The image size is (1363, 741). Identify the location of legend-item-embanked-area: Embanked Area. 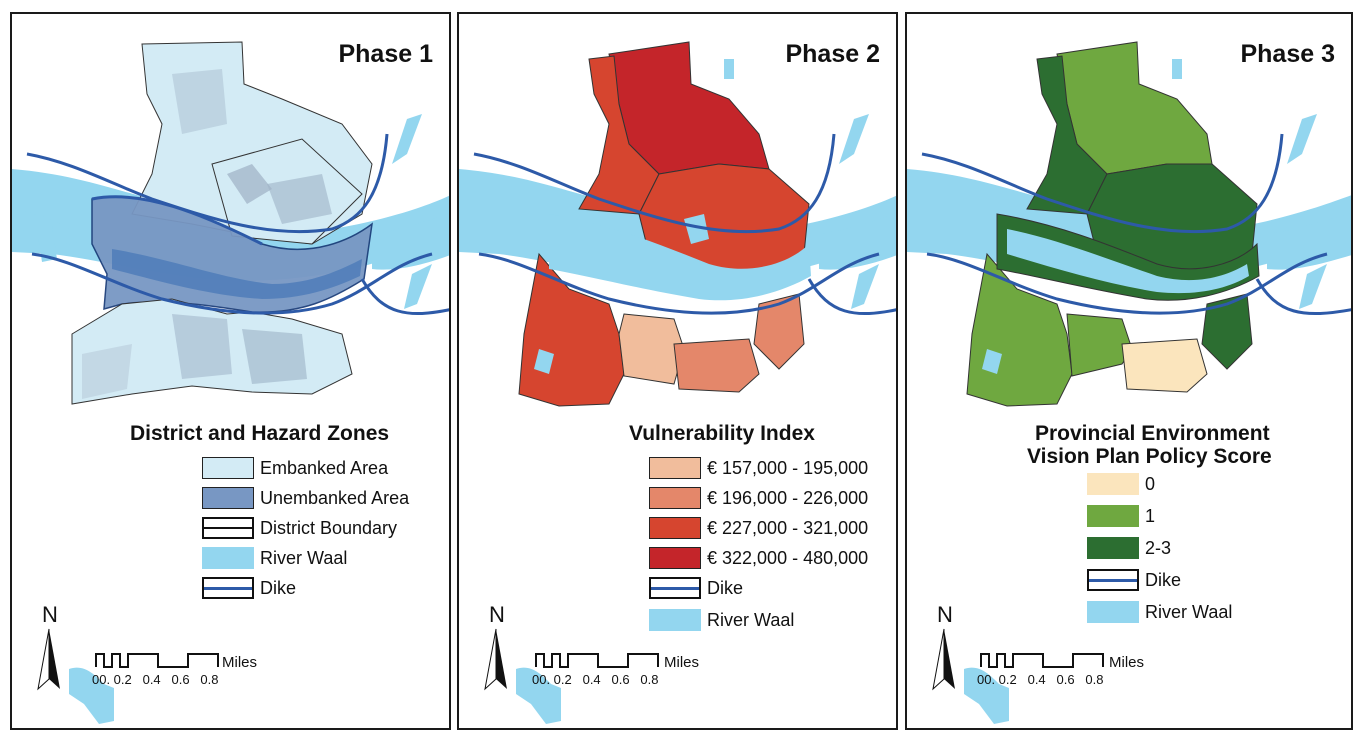
(295, 468).